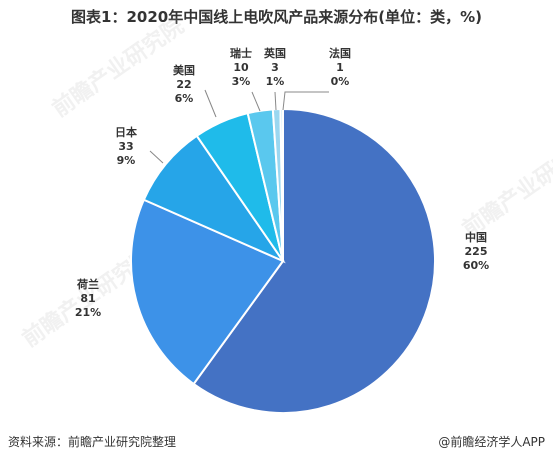 The height and width of the screenshot is (462, 553). Describe the element at coordinates (275, 81) in the screenshot. I see `slice-percent-label-uk: 1%` at that location.